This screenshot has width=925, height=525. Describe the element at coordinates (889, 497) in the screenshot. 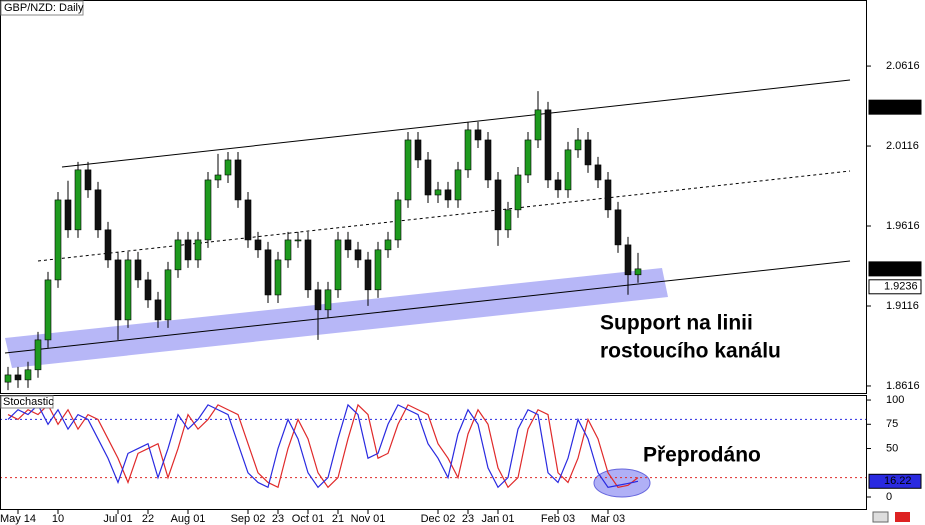

I see `y-tick-label: 0` at that location.